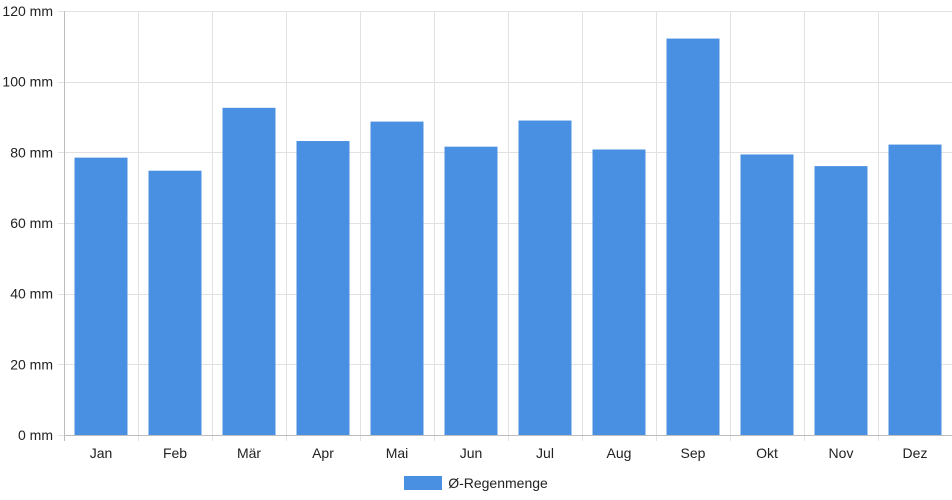  I want to click on y-tick-label: 120 mm, so click(27, 11).